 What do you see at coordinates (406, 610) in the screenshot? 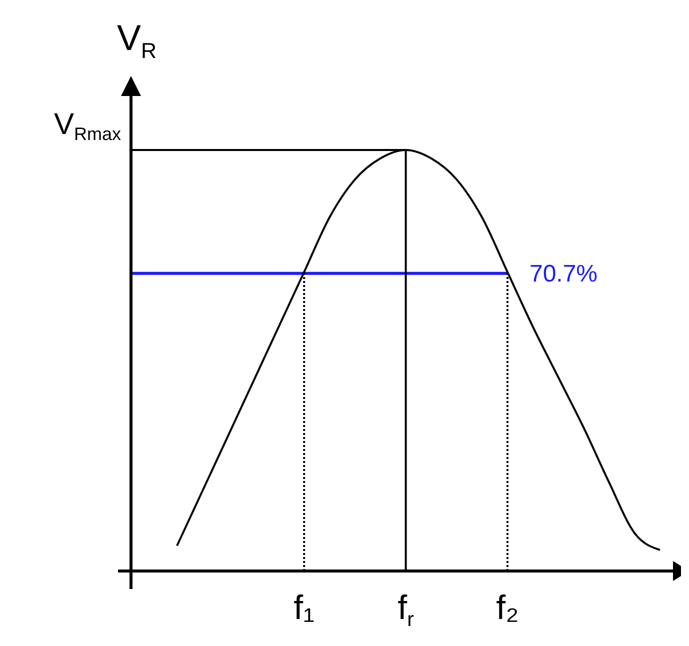
I see `x-tick-label: f$_{r}$` at bounding box center [406, 610].